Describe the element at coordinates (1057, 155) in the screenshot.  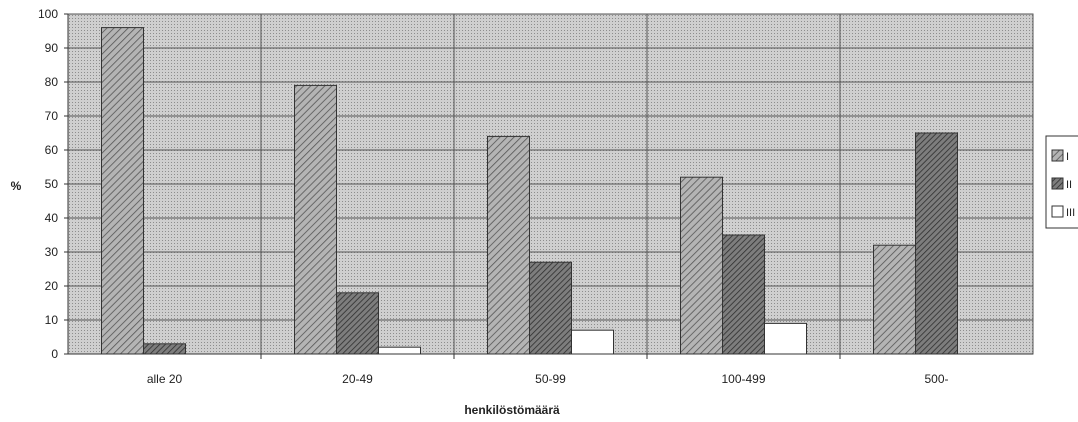
I see `legend-swatch-i` at that location.